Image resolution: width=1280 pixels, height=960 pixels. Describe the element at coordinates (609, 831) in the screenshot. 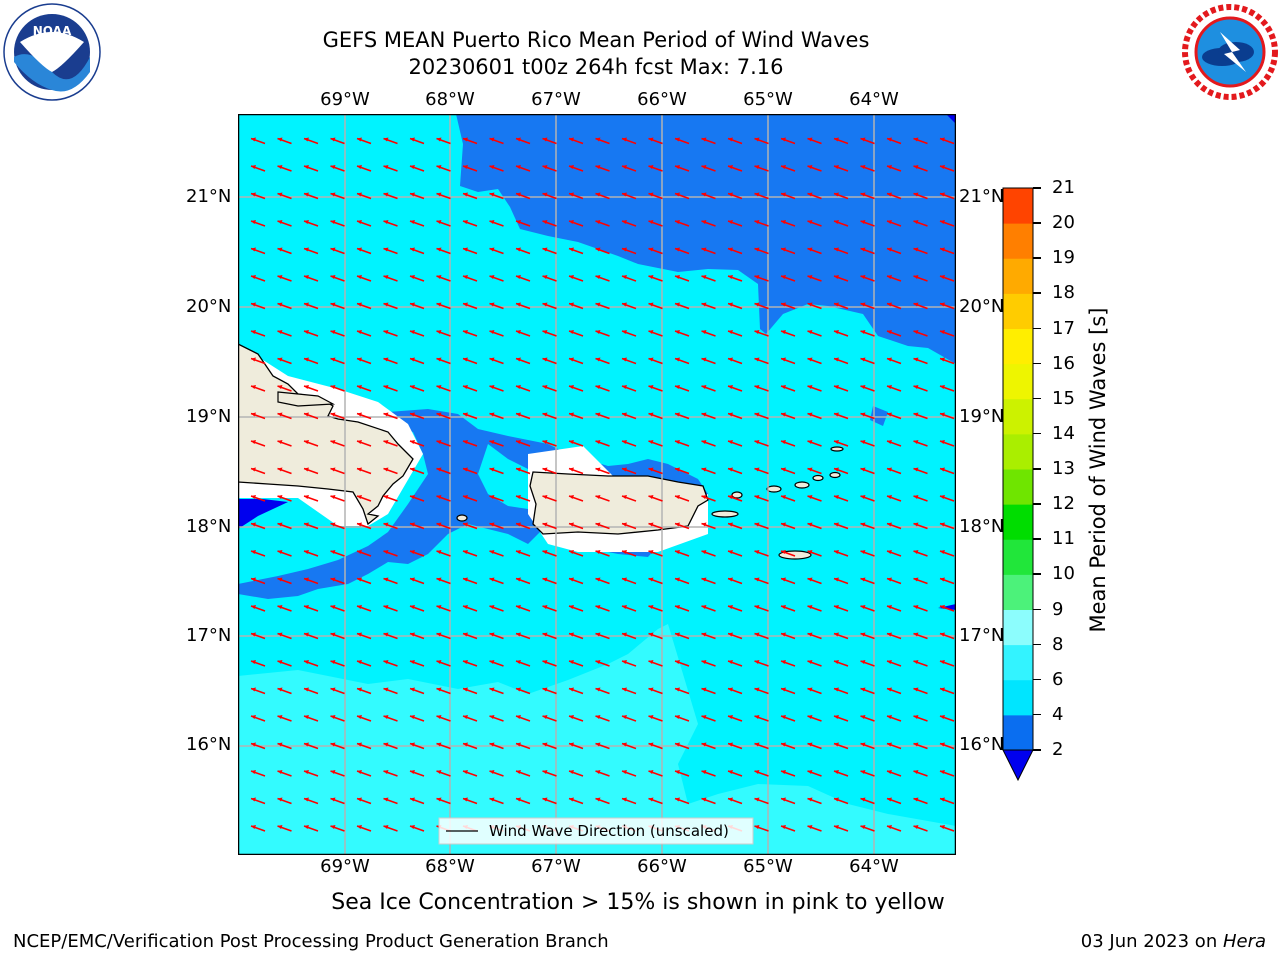

I see `legend-label: Wind Wave Direction (unscaled)` at that location.